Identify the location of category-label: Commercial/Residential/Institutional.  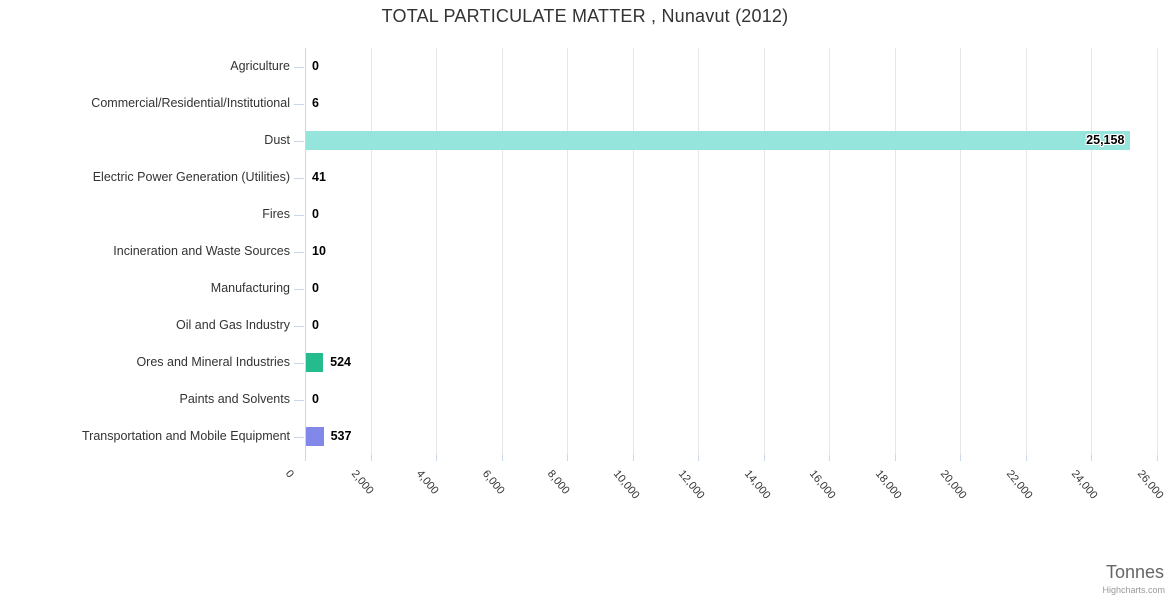
(190, 102).